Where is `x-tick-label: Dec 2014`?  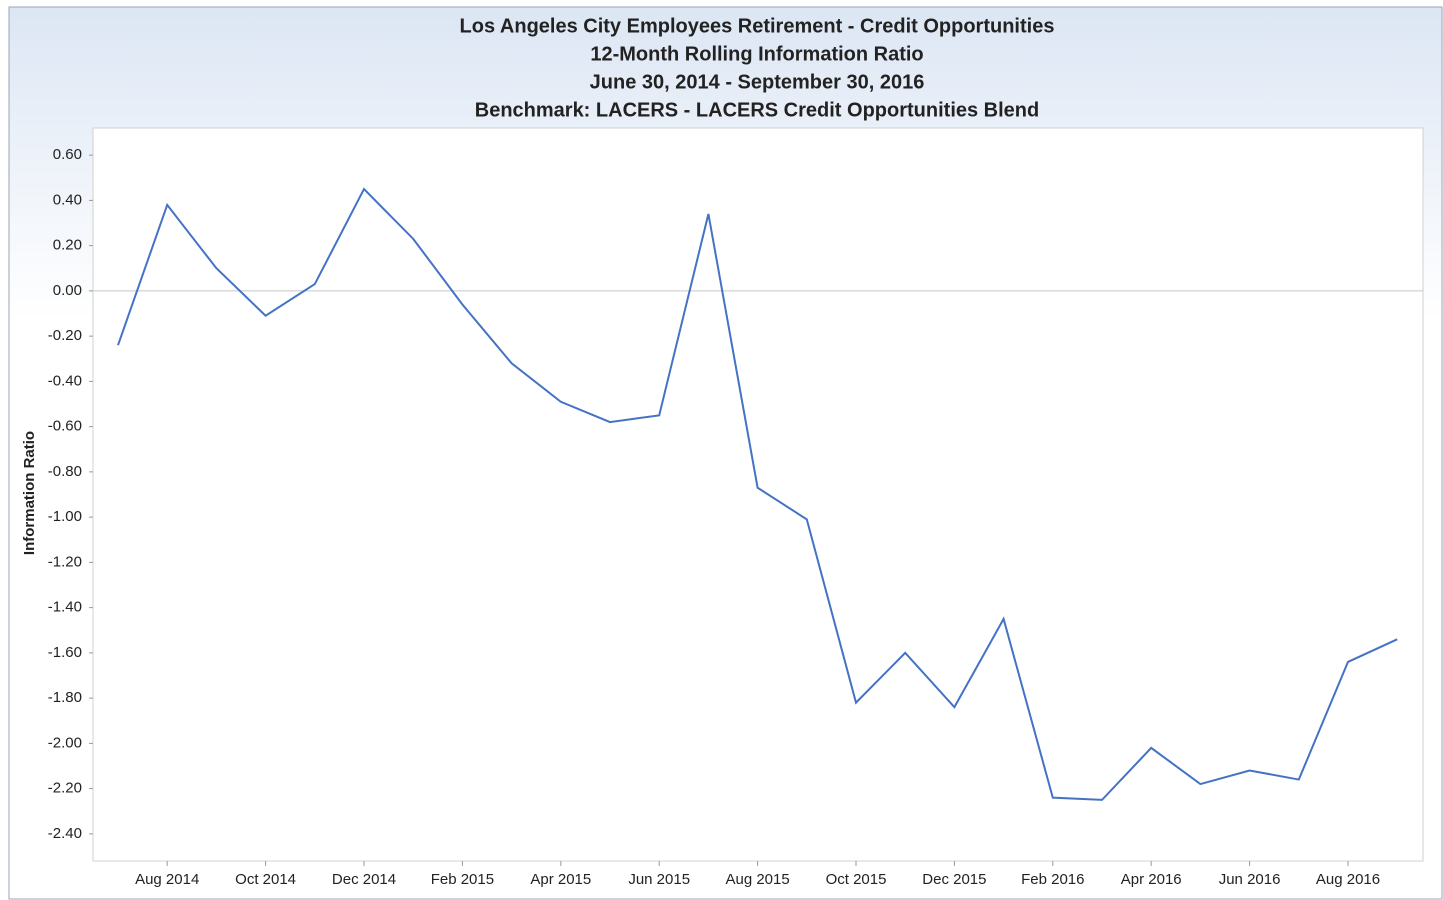 x-tick-label: Dec 2014 is located at coordinates (364, 879).